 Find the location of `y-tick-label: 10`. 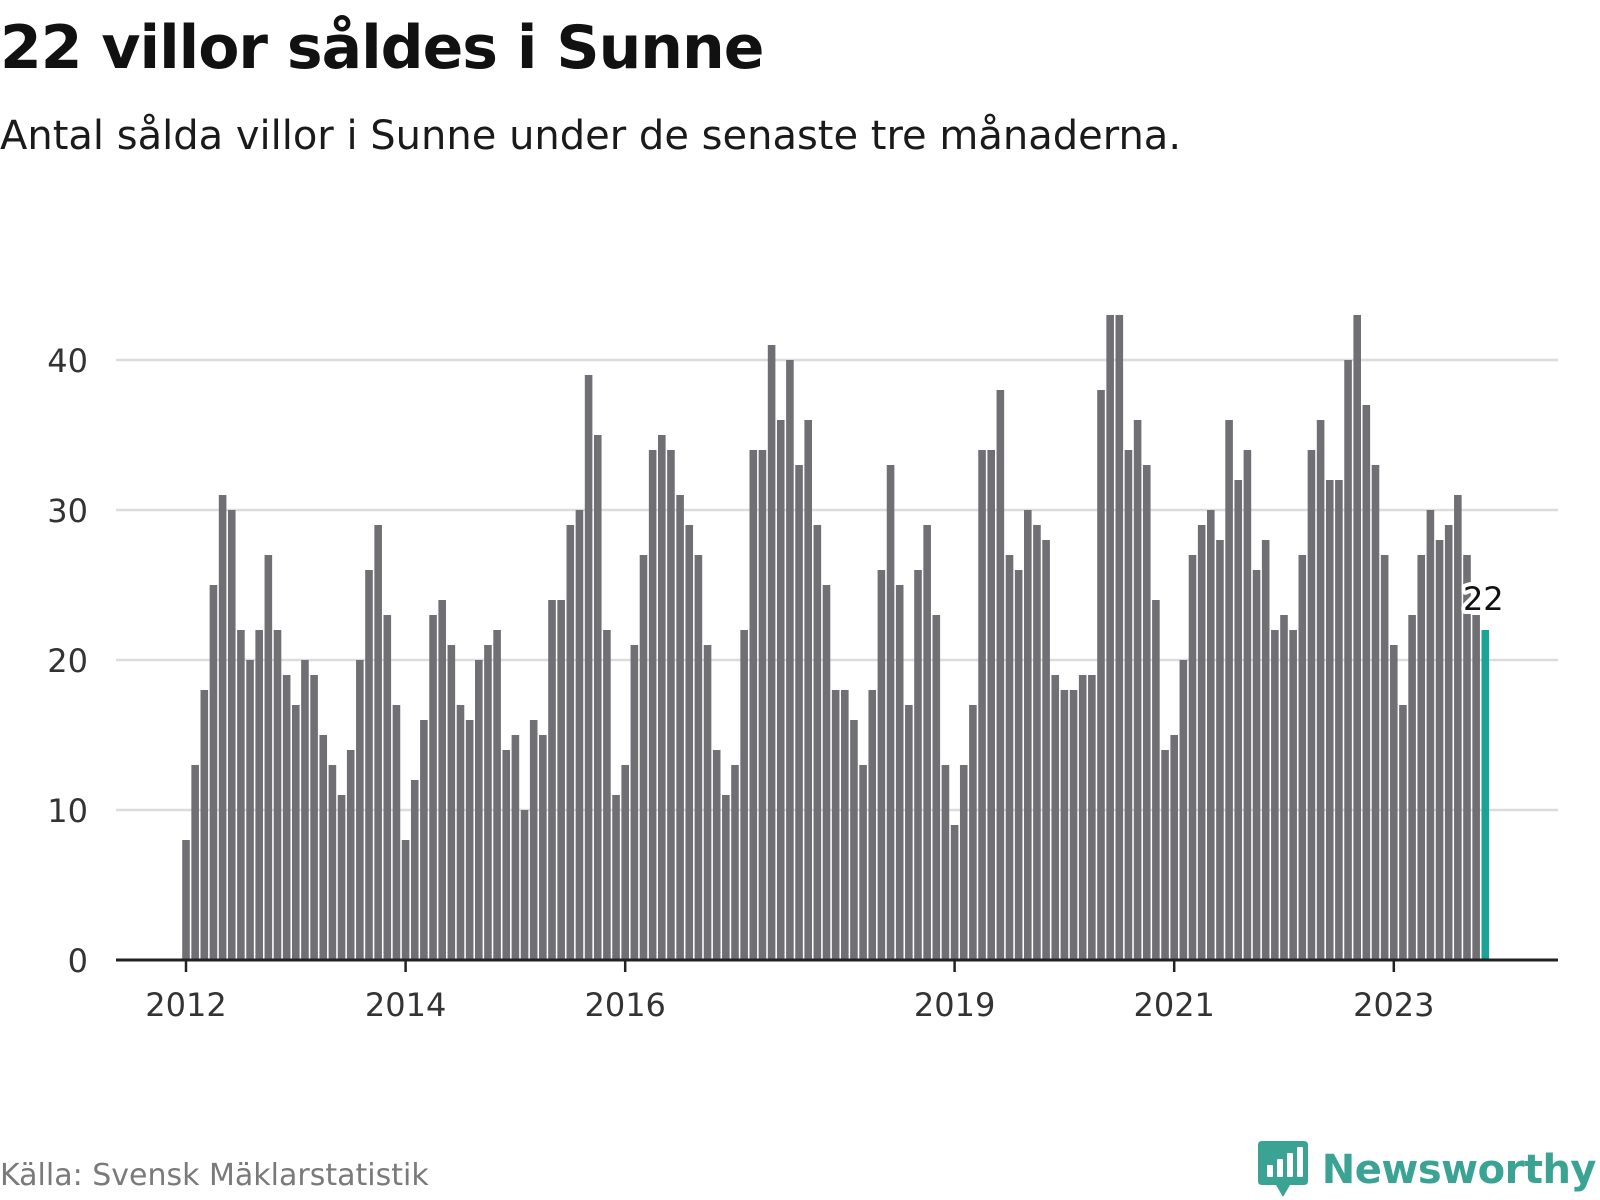

y-tick-label: 10 is located at coordinates (67, 811).